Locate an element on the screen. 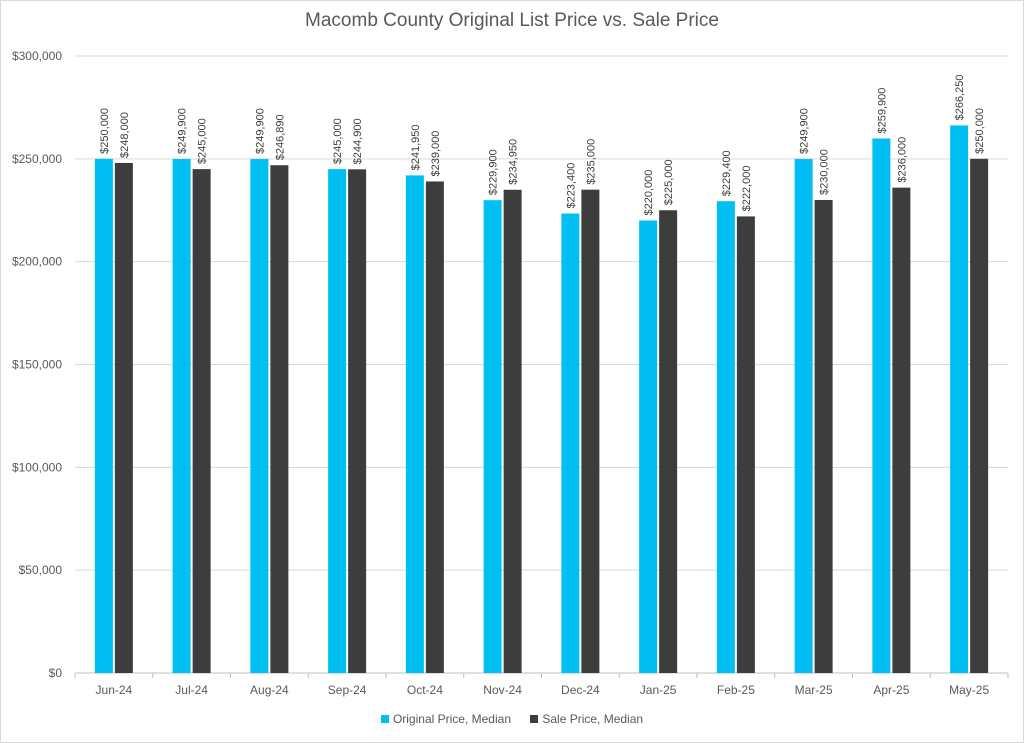 Image resolution: width=1024 pixels, height=743 pixels. x-tick-label-11: May-25 is located at coordinates (969, 690).